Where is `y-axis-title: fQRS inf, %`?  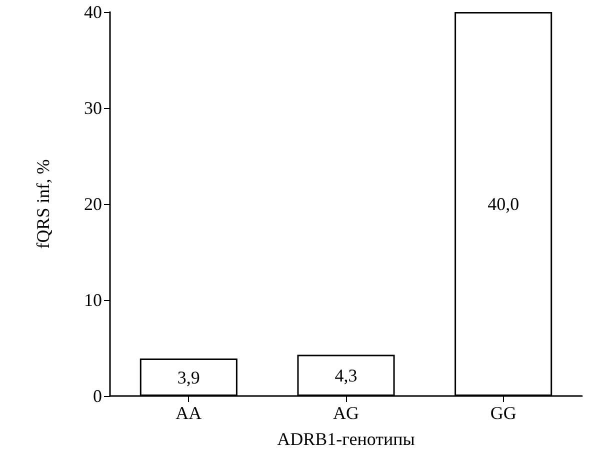 y-axis-title: fQRS inf, % is located at coordinates (43, 204).